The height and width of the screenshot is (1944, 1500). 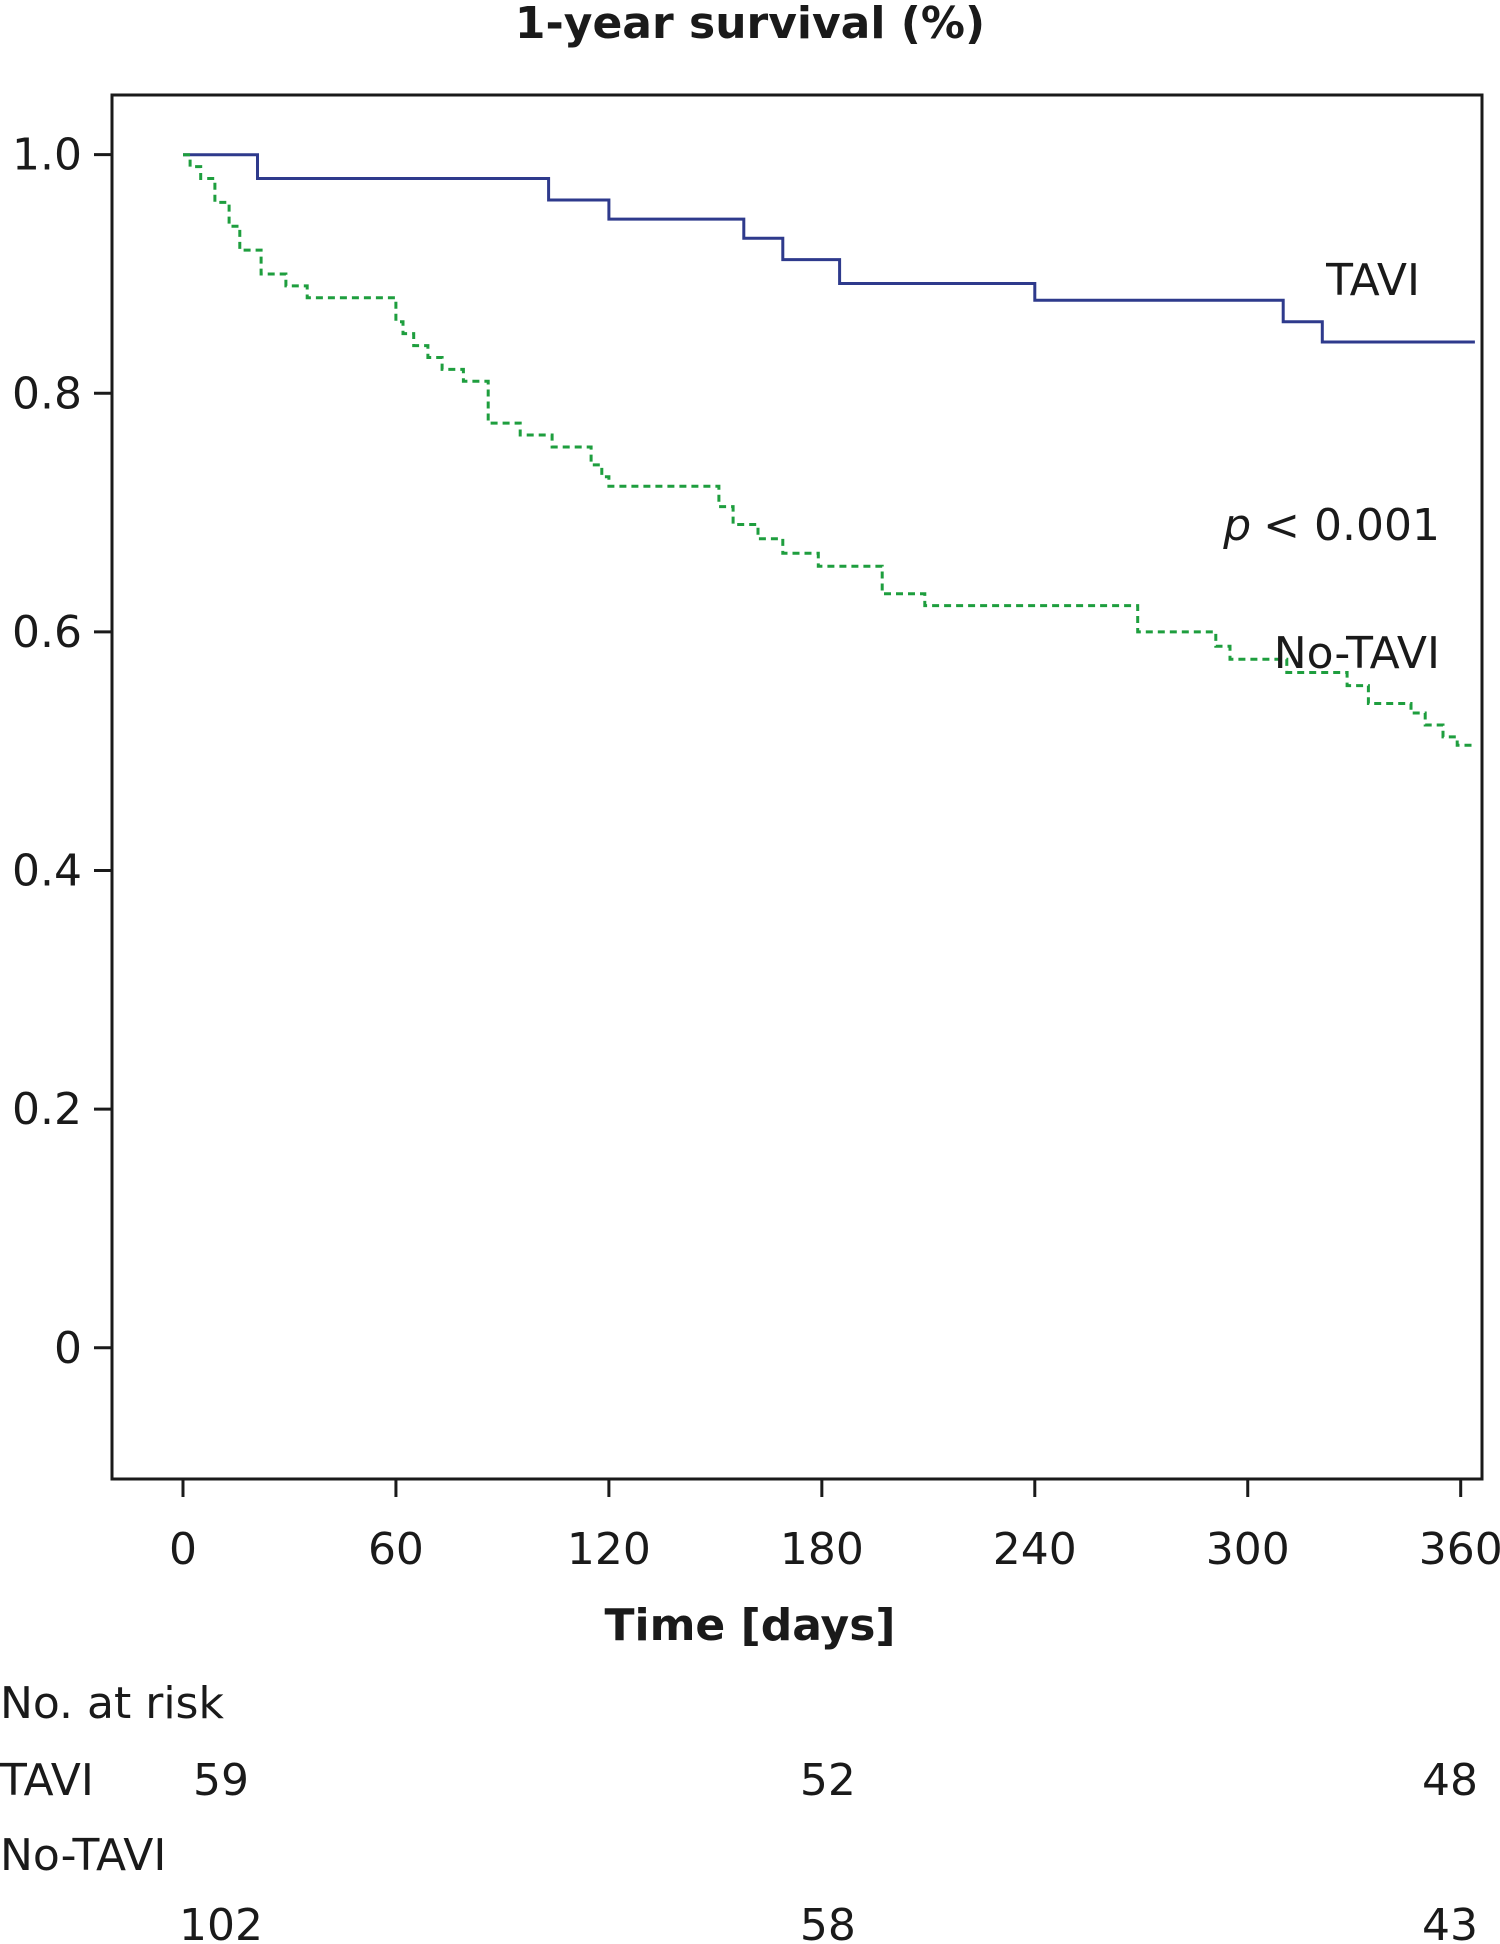 I want to click on x-tick-label: 180, so click(x=822, y=1549).